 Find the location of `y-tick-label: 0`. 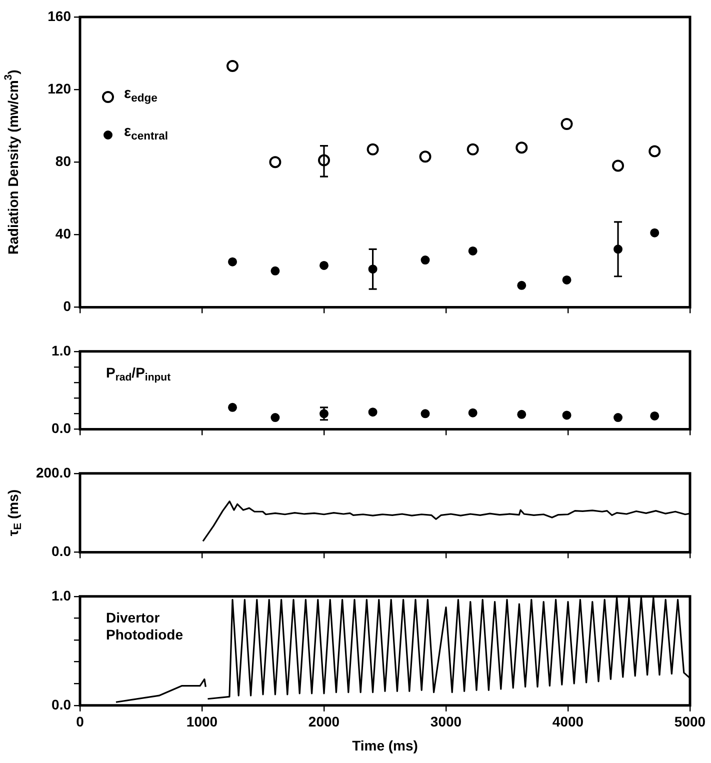

y-tick-label: 0 is located at coordinates (67, 306).